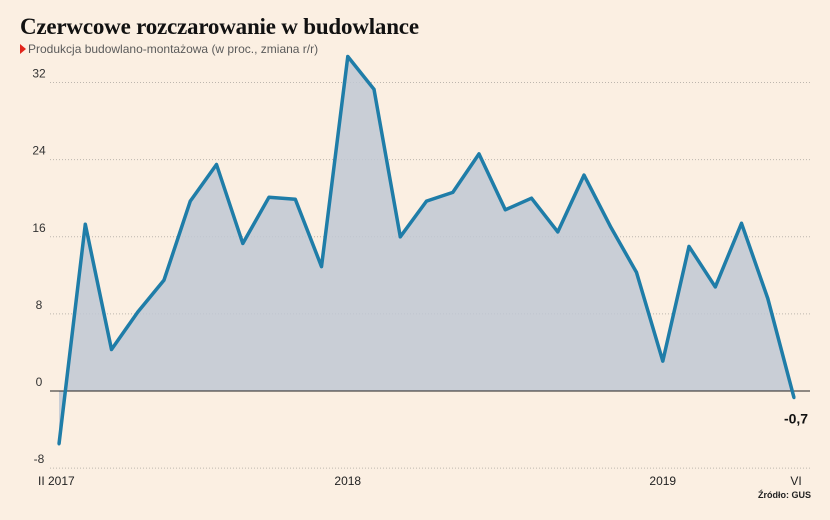 The image size is (830, 520). Describe the element at coordinates (347, 481) in the screenshot. I see `x-tick-label: 2018` at that location.